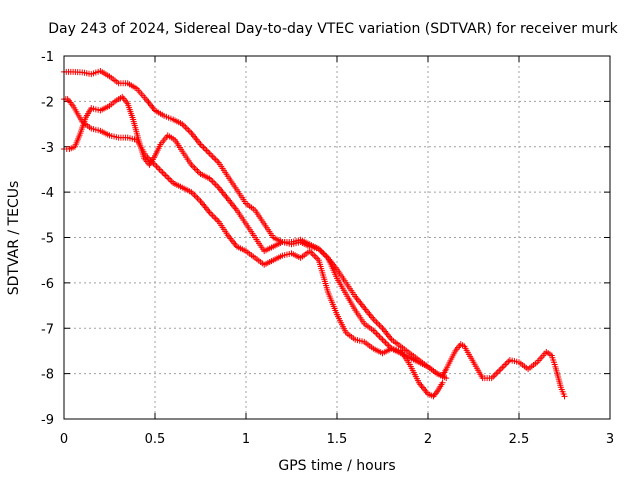  I want to click on y-tick-label: -8, so click(47, 375).